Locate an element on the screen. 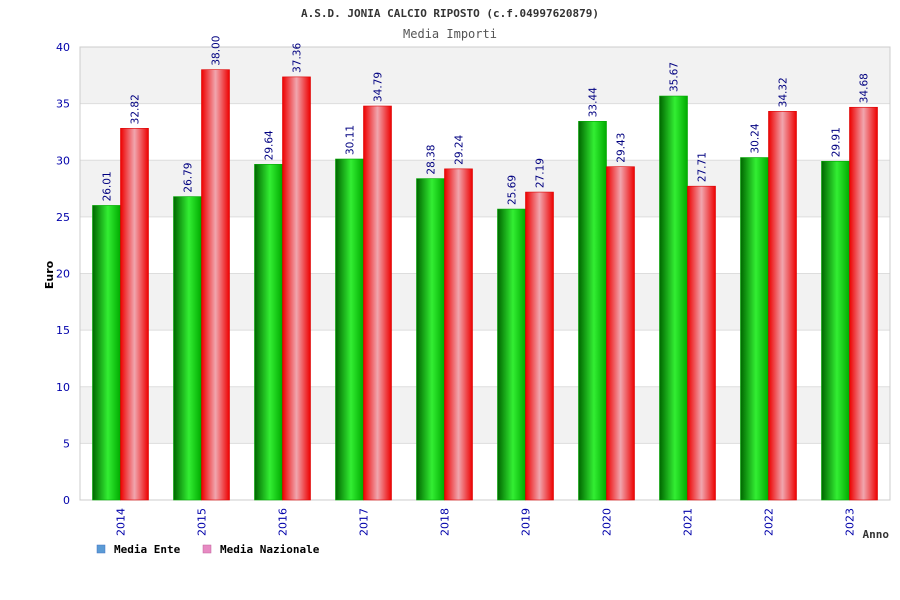 This screenshot has height=600, width=900. x-tick-label: 2019 is located at coordinates (526, 522).